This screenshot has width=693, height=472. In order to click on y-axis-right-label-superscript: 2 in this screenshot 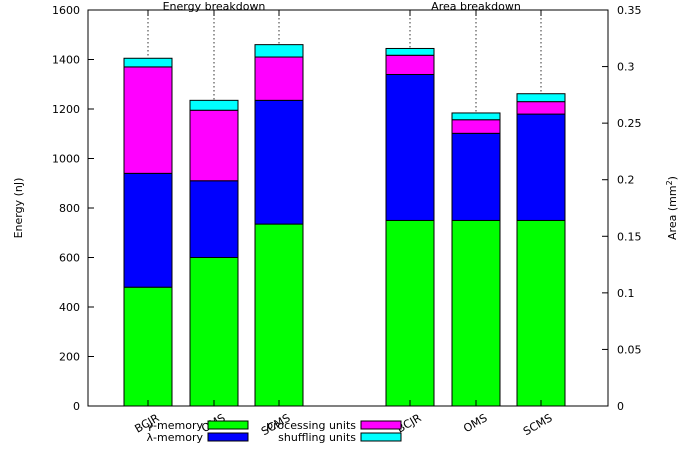, I will do `click(669, 182)`.